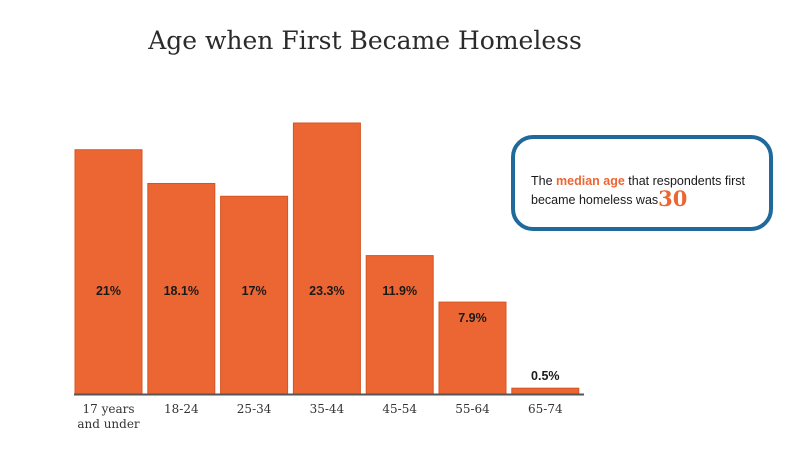  Describe the element at coordinates (365, 40) in the screenshot. I see `chart-title: Age when First Became Homeless` at that location.